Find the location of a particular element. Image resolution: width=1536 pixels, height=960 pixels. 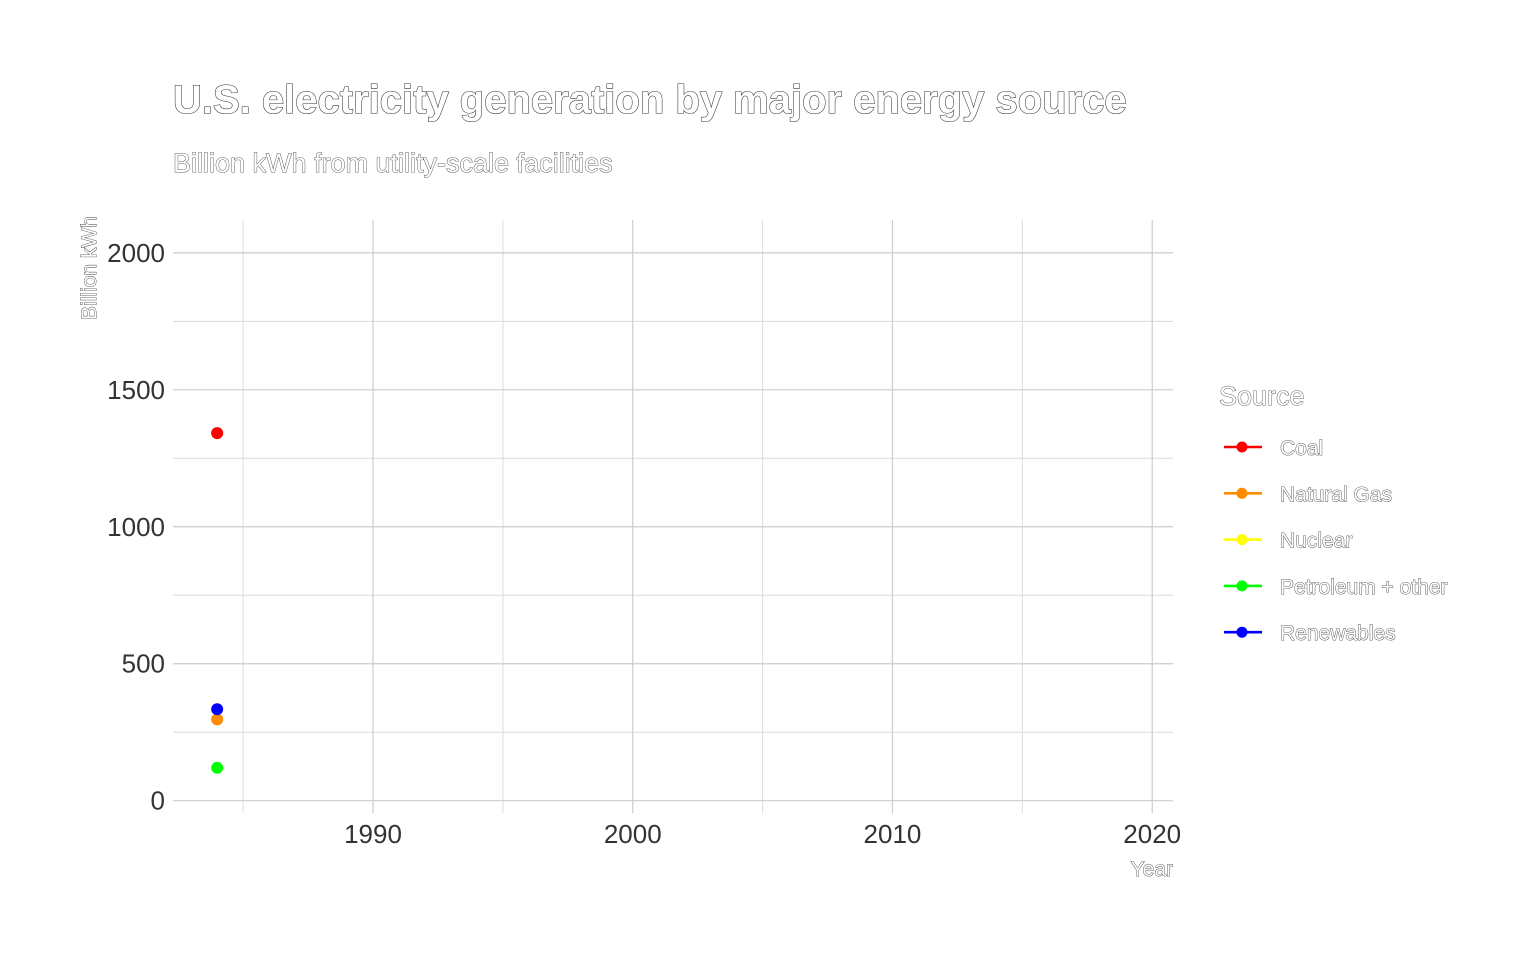

y-tick-label: 0 is located at coordinates (158, 801).